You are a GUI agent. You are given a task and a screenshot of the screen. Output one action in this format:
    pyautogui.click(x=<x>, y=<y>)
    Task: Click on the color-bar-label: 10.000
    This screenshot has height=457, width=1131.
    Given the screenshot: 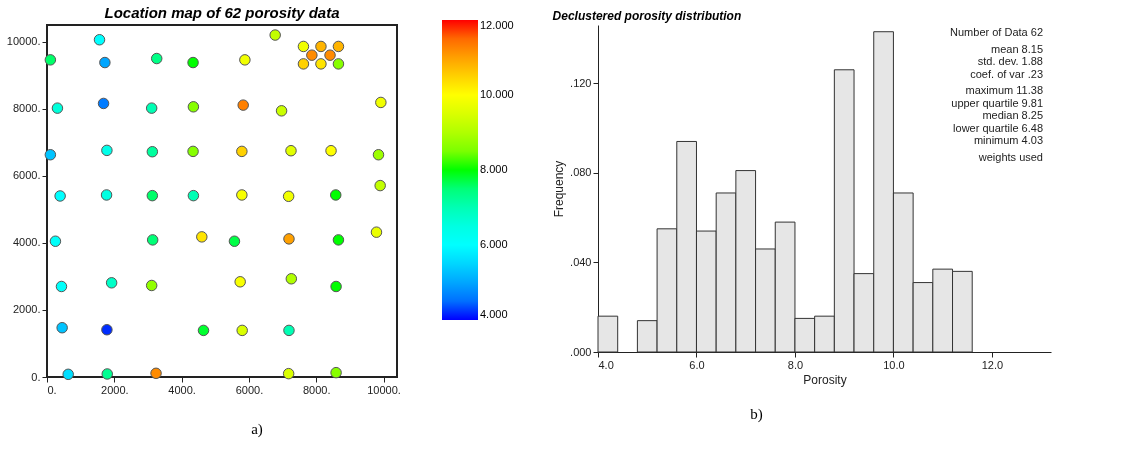 What is the action you would take?
    pyautogui.click(x=497, y=94)
    